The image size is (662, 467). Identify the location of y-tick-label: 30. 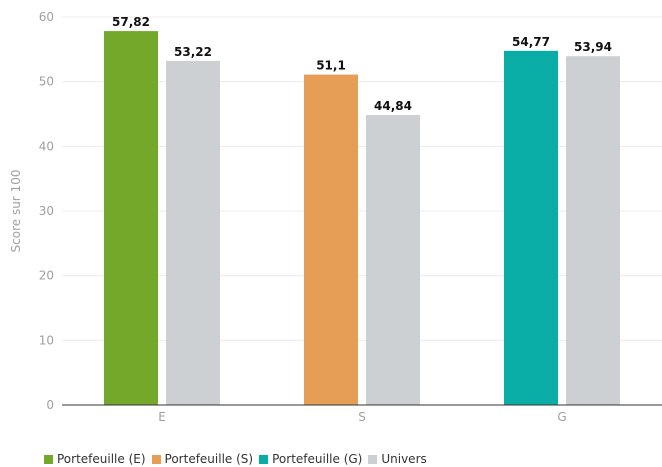
(46, 211).